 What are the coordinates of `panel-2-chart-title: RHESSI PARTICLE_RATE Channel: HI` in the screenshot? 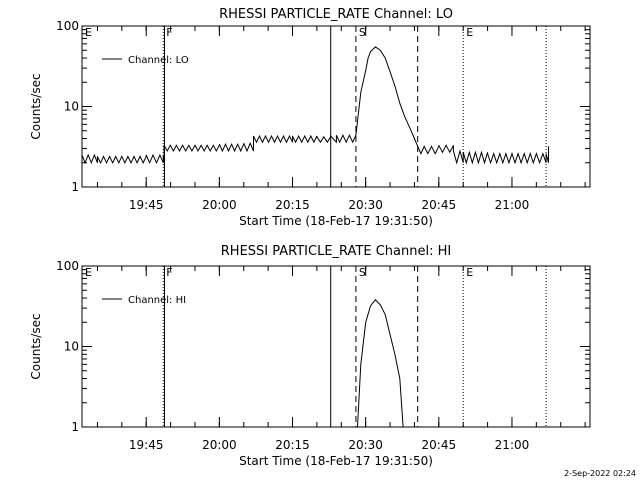 It's located at (336, 251).